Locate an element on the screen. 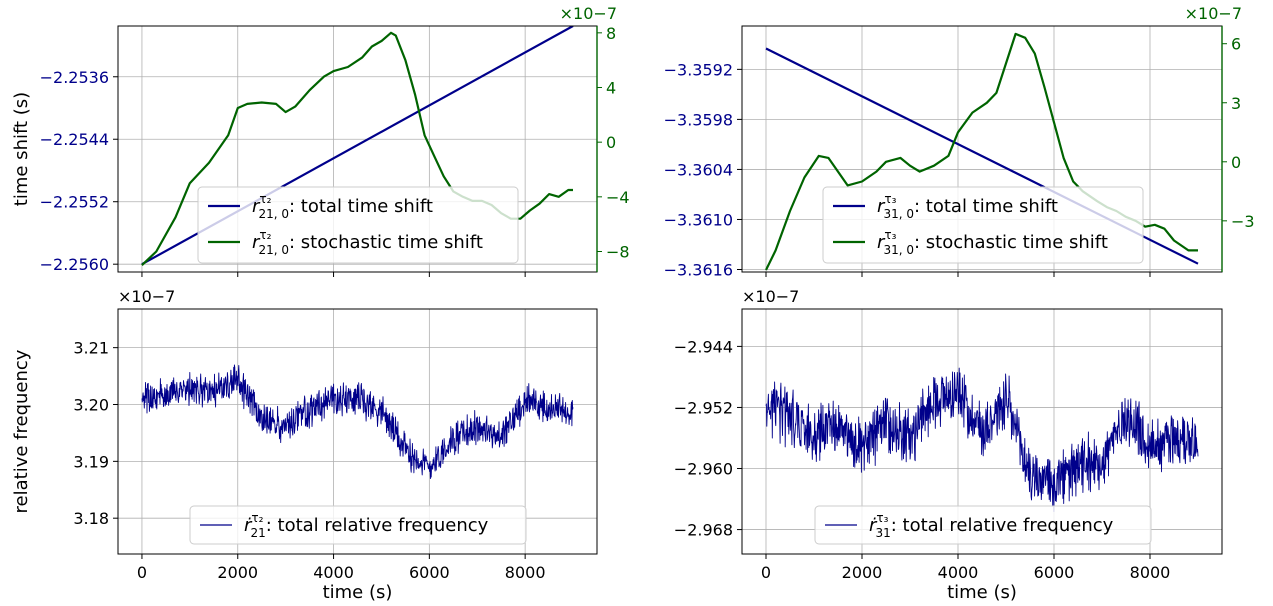 The width and height of the screenshot is (1273, 606). legend-entry: ṙτ₃ 31: total relative frequency is located at coordinates (991, 525).